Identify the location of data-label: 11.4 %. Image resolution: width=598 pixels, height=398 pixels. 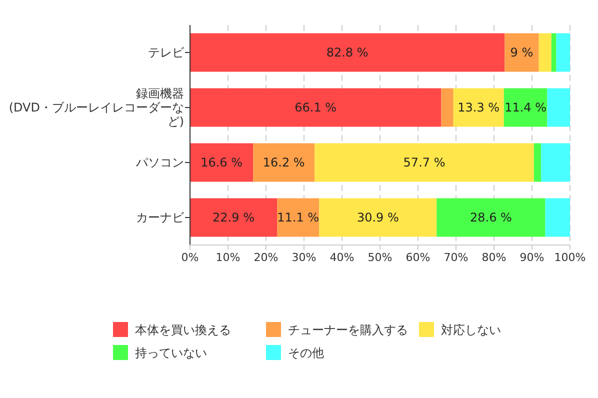
(525, 107).